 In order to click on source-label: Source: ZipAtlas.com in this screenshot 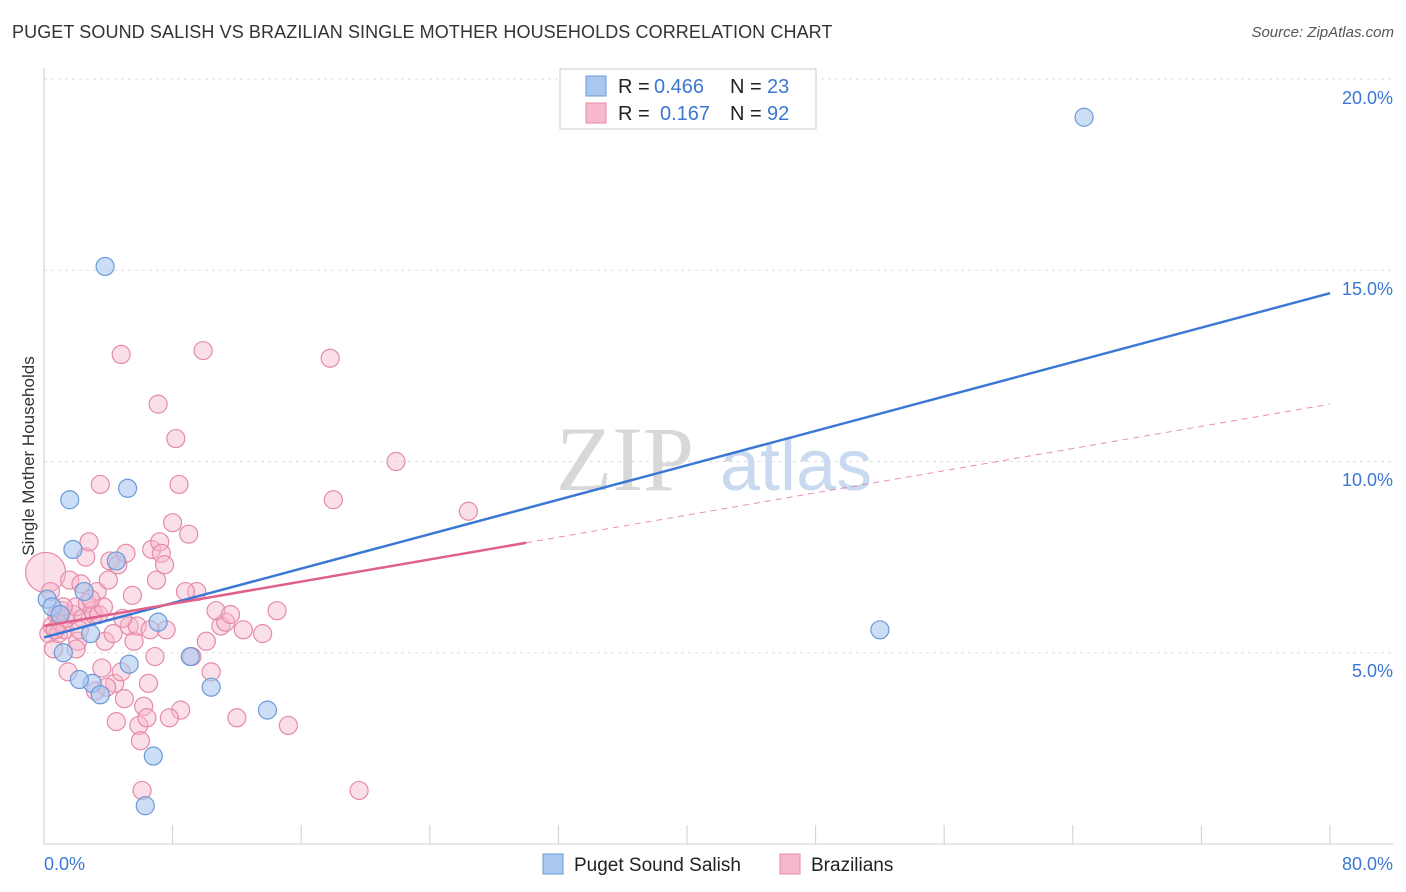, I will do `click(1322, 32)`.